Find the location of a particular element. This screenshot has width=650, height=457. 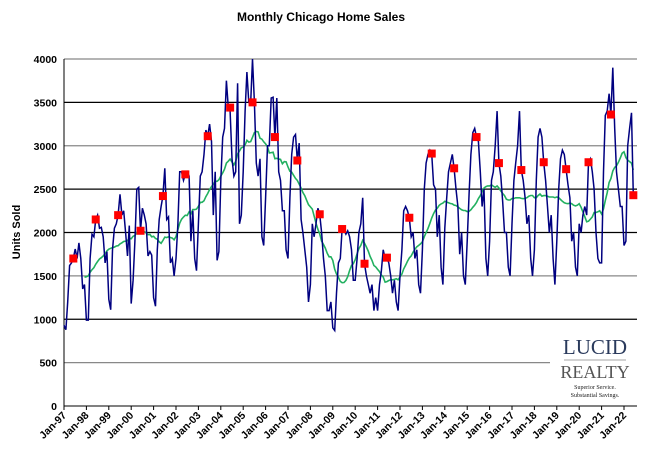

chart-title: Monthly Chicago Home Sales is located at coordinates (321, 17).